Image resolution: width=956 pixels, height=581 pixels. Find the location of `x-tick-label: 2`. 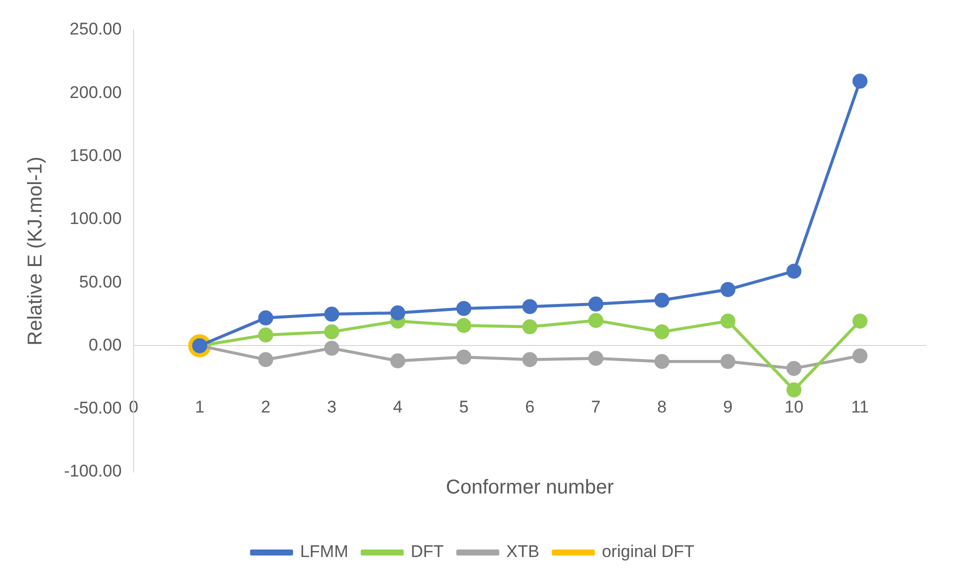

x-tick-label: 2 is located at coordinates (265, 407).